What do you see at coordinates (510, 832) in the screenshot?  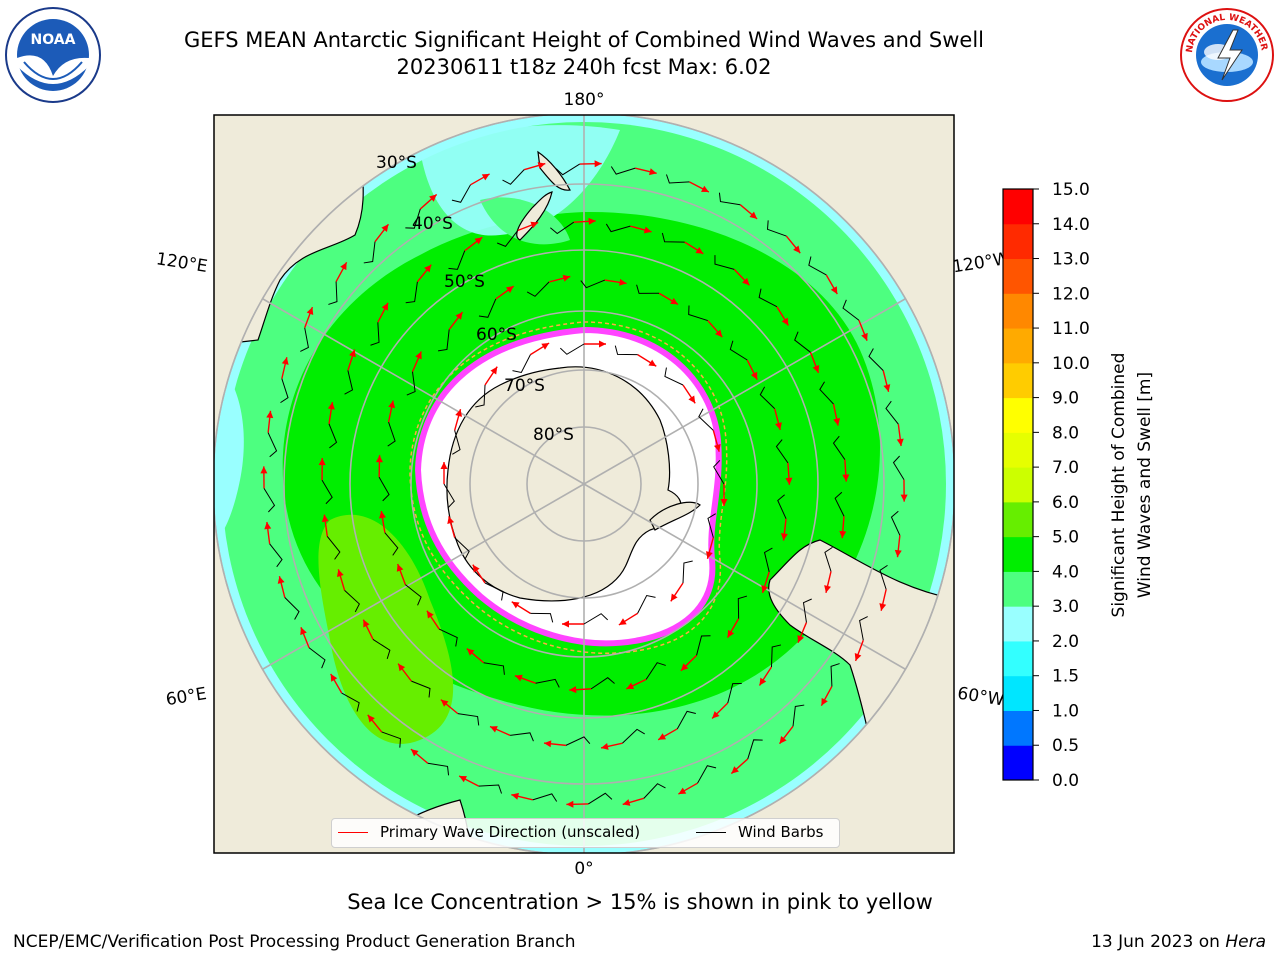 I see `legend-wave-label: Primary Wave Direction (unscaled)` at bounding box center [510, 832].